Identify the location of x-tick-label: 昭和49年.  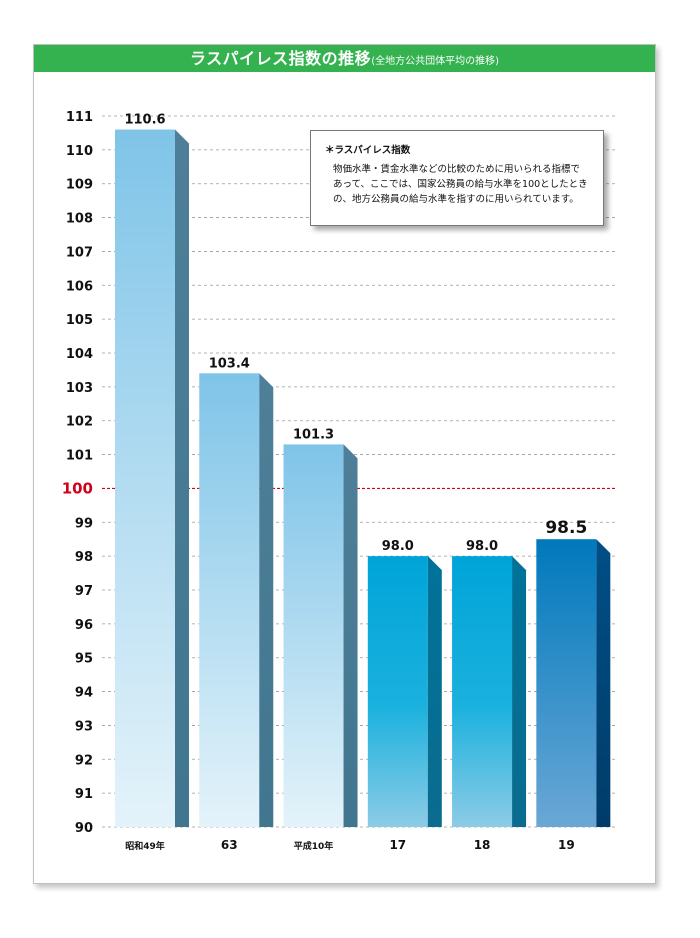
(145, 846).